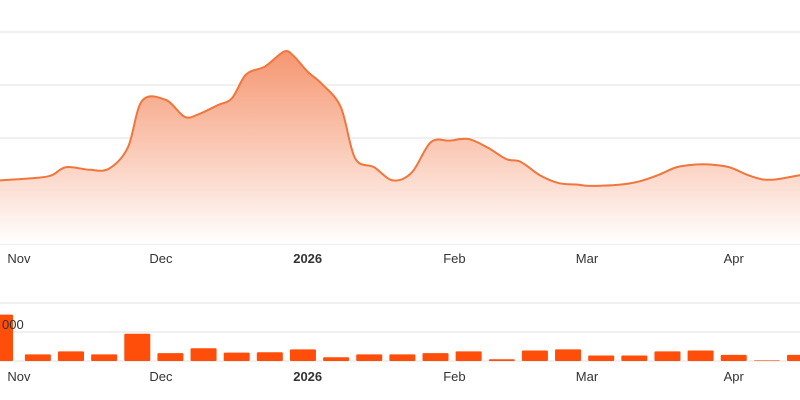  What do you see at coordinates (734, 376) in the screenshot?
I see `volume-x-tick-label-5: Apr` at bounding box center [734, 376].